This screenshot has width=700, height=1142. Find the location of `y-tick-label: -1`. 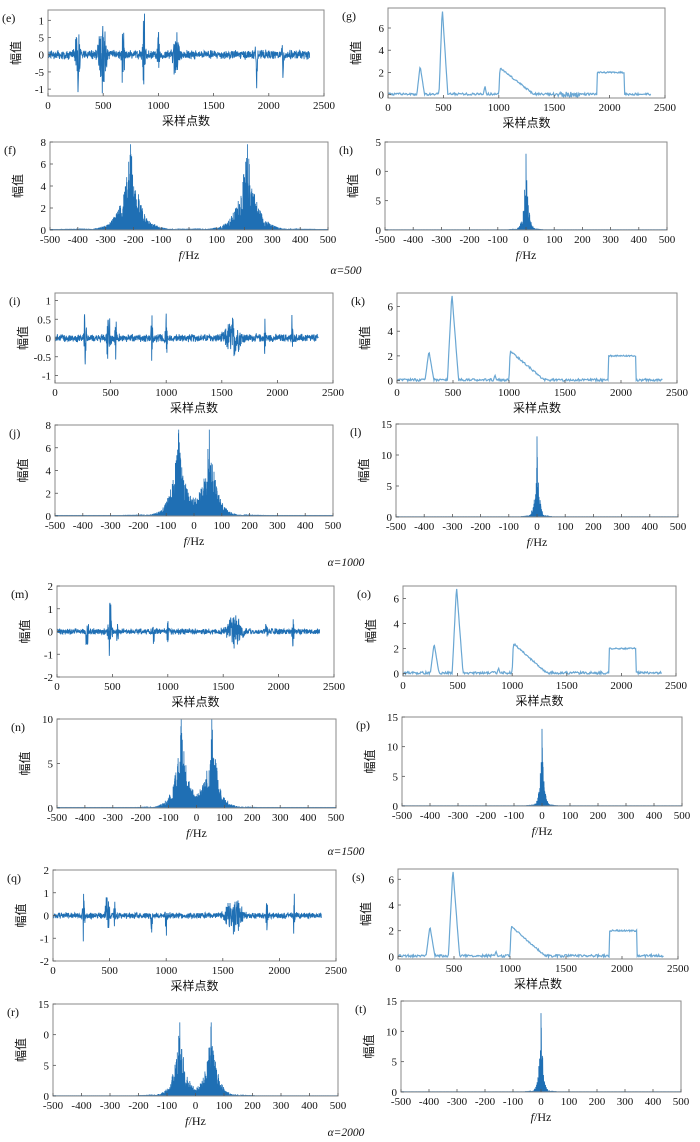

y-tick-label: -1 is located at coordinates (46, 377).